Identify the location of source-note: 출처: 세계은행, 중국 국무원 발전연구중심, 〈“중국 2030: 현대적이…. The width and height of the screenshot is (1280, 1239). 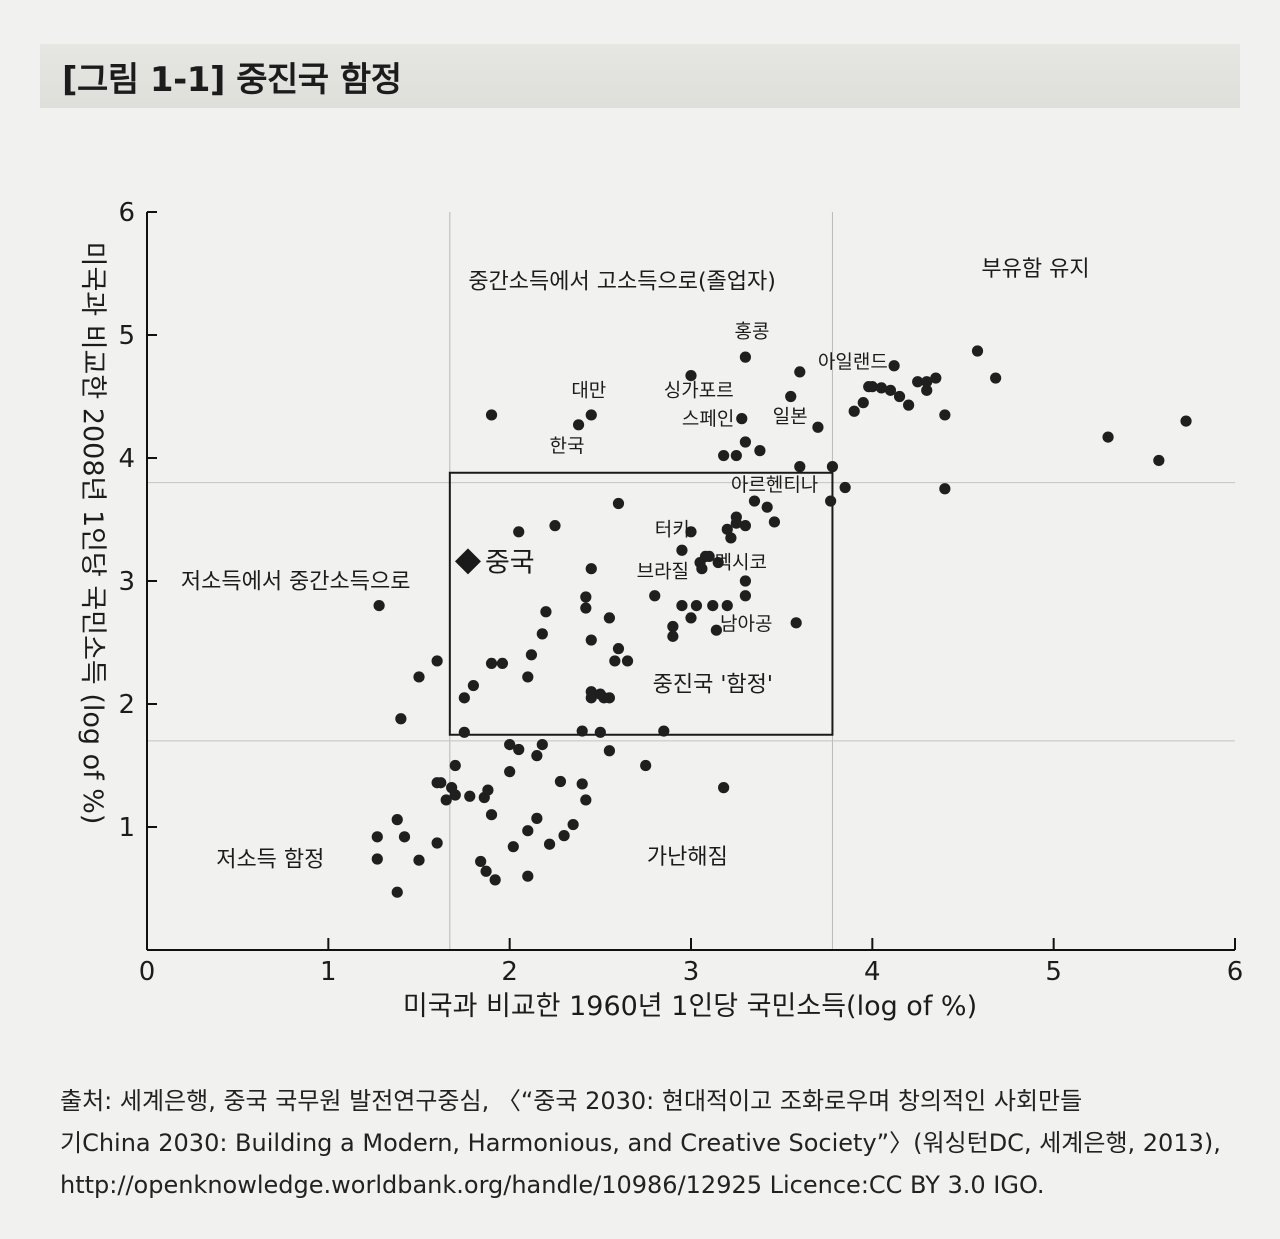
(652, 1143).